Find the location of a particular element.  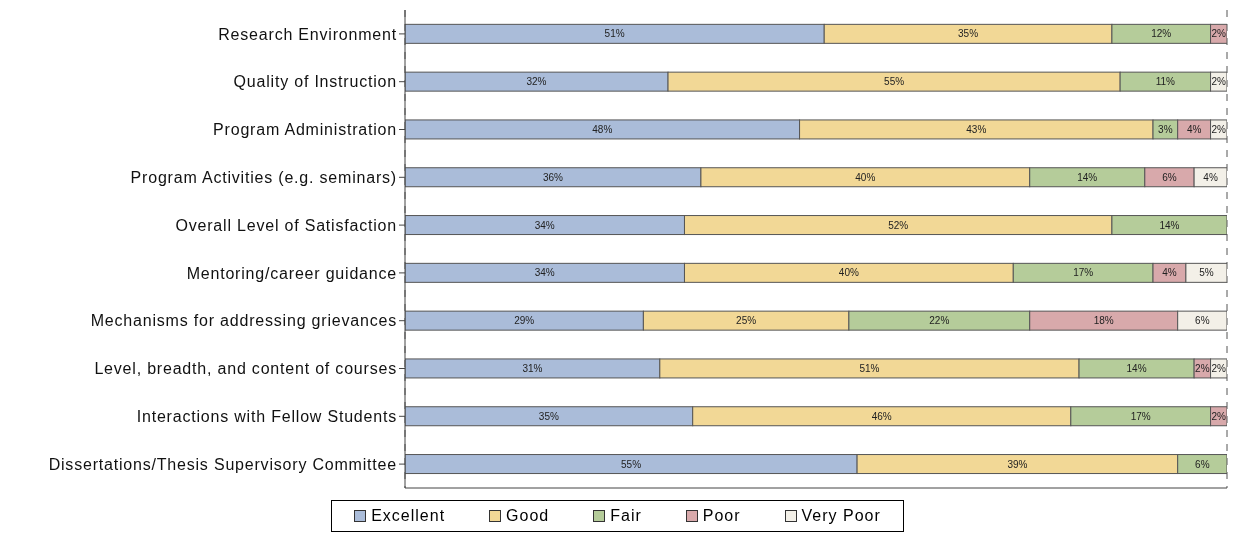

data-label: 39% is located at coordinates (1017, 464).